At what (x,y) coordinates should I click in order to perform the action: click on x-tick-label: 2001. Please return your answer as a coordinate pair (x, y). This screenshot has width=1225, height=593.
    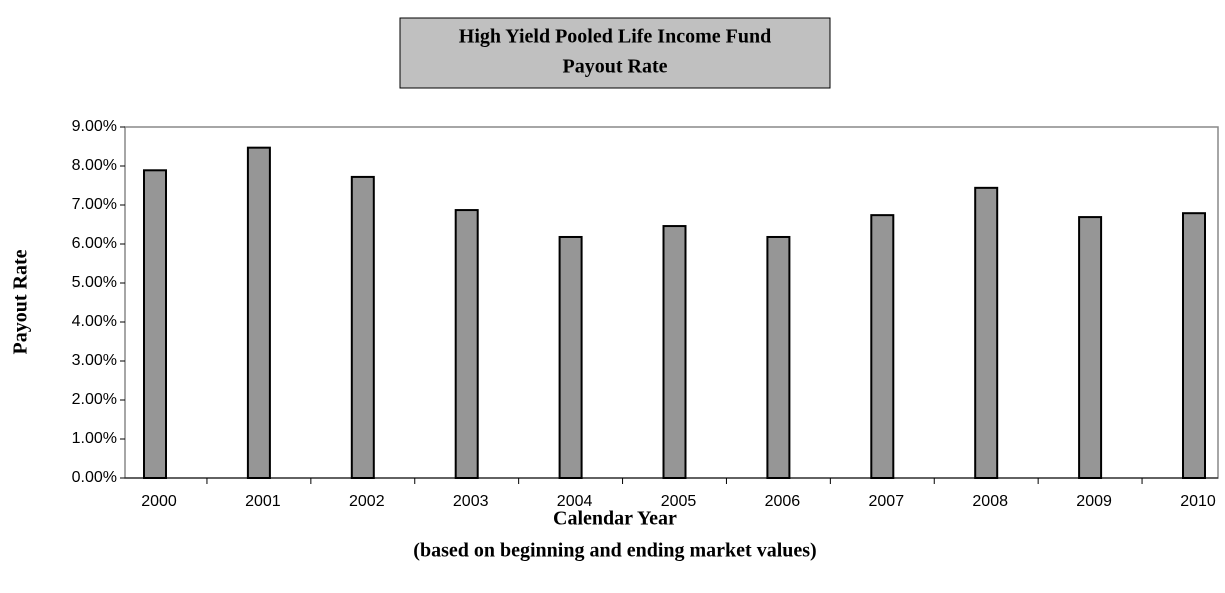
    Looking at the image, I should click on (263, 501).